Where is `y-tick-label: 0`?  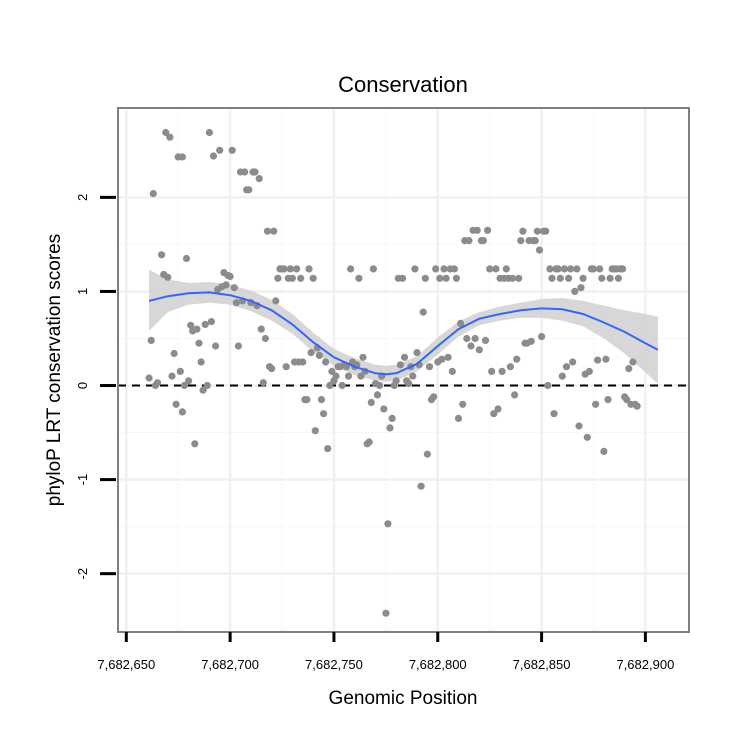
y-tick-label: 0 is located at coordinates (82, 385).